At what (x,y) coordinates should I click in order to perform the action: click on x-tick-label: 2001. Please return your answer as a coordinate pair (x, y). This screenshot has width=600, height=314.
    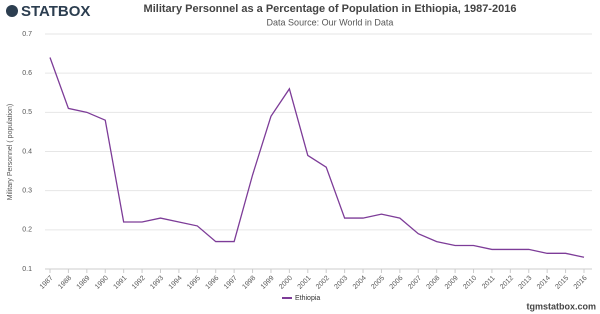
    Looking at the image, I should click on (305, 283).